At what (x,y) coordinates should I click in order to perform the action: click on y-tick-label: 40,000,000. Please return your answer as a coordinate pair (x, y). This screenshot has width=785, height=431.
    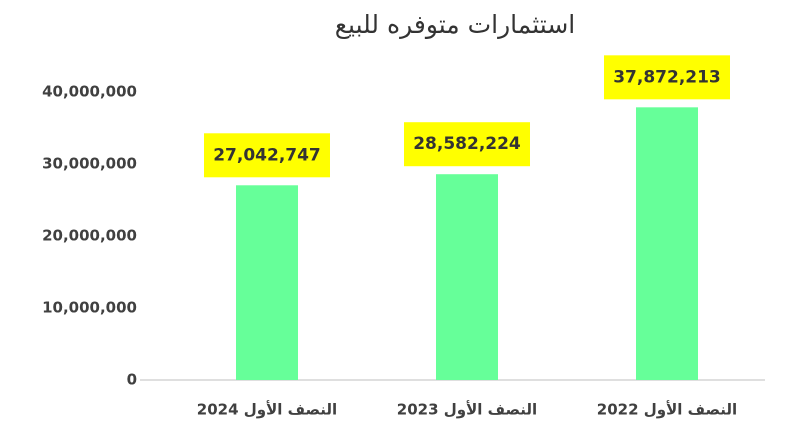
    Looking at the image, I should click on (89, 92).